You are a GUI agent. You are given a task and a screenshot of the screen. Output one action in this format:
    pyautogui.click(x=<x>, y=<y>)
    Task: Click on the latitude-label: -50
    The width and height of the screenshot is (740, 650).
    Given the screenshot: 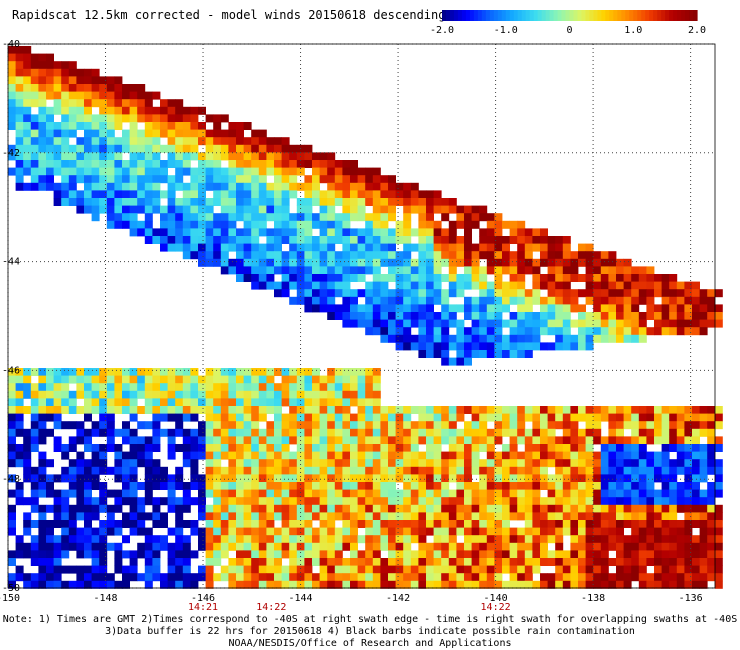 What is the action you would take?
    pyautogui.click(x=11, y=588)
    